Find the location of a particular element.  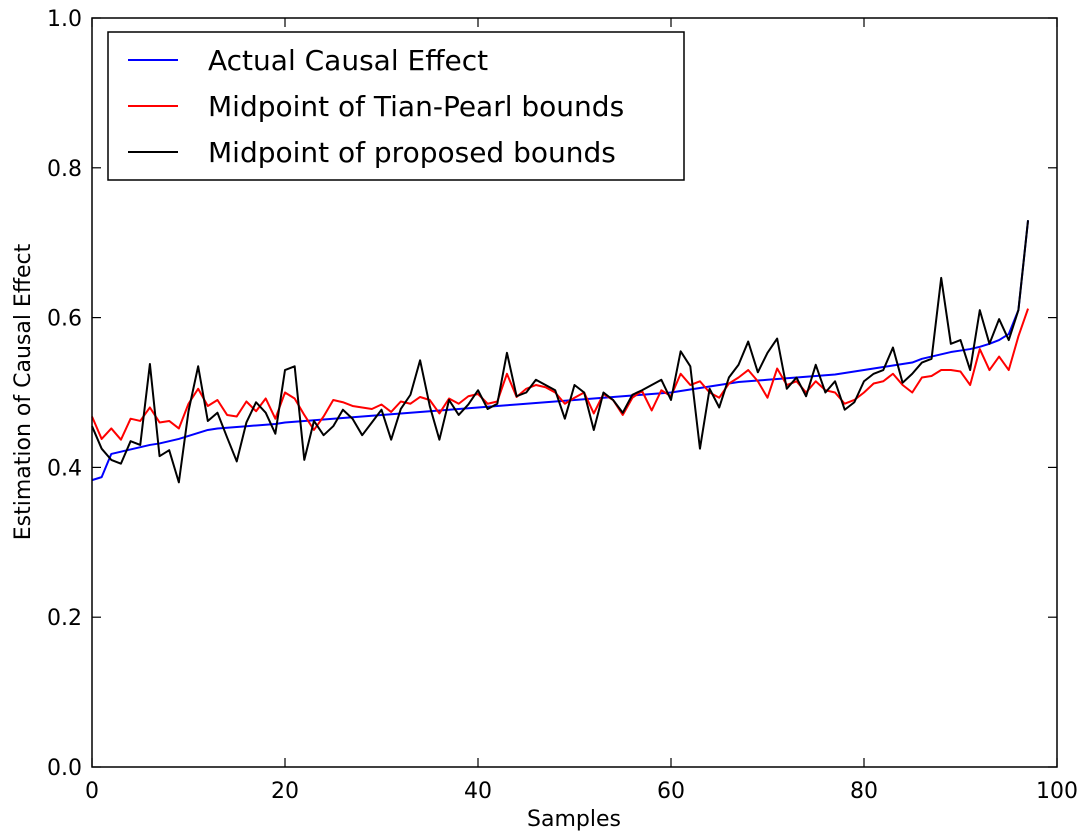

y-tick-label: 1.0 is located at coordinates (64, 19).